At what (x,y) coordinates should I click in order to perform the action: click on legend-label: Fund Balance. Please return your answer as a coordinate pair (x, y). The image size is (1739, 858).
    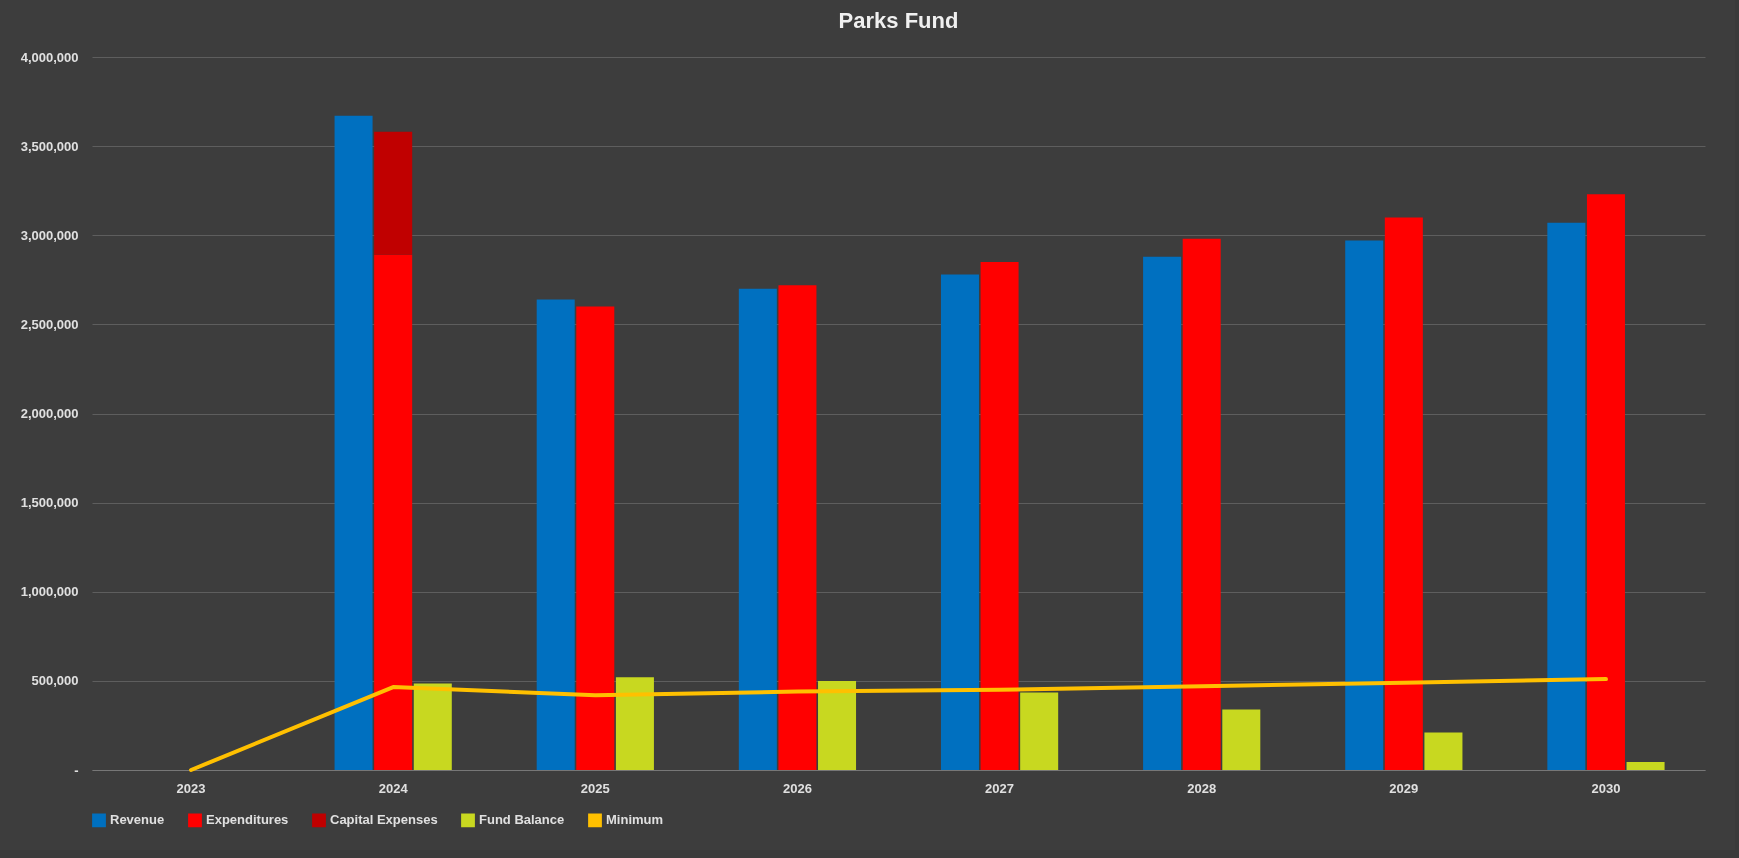
    Looking at the image, I should click on (522, 820).